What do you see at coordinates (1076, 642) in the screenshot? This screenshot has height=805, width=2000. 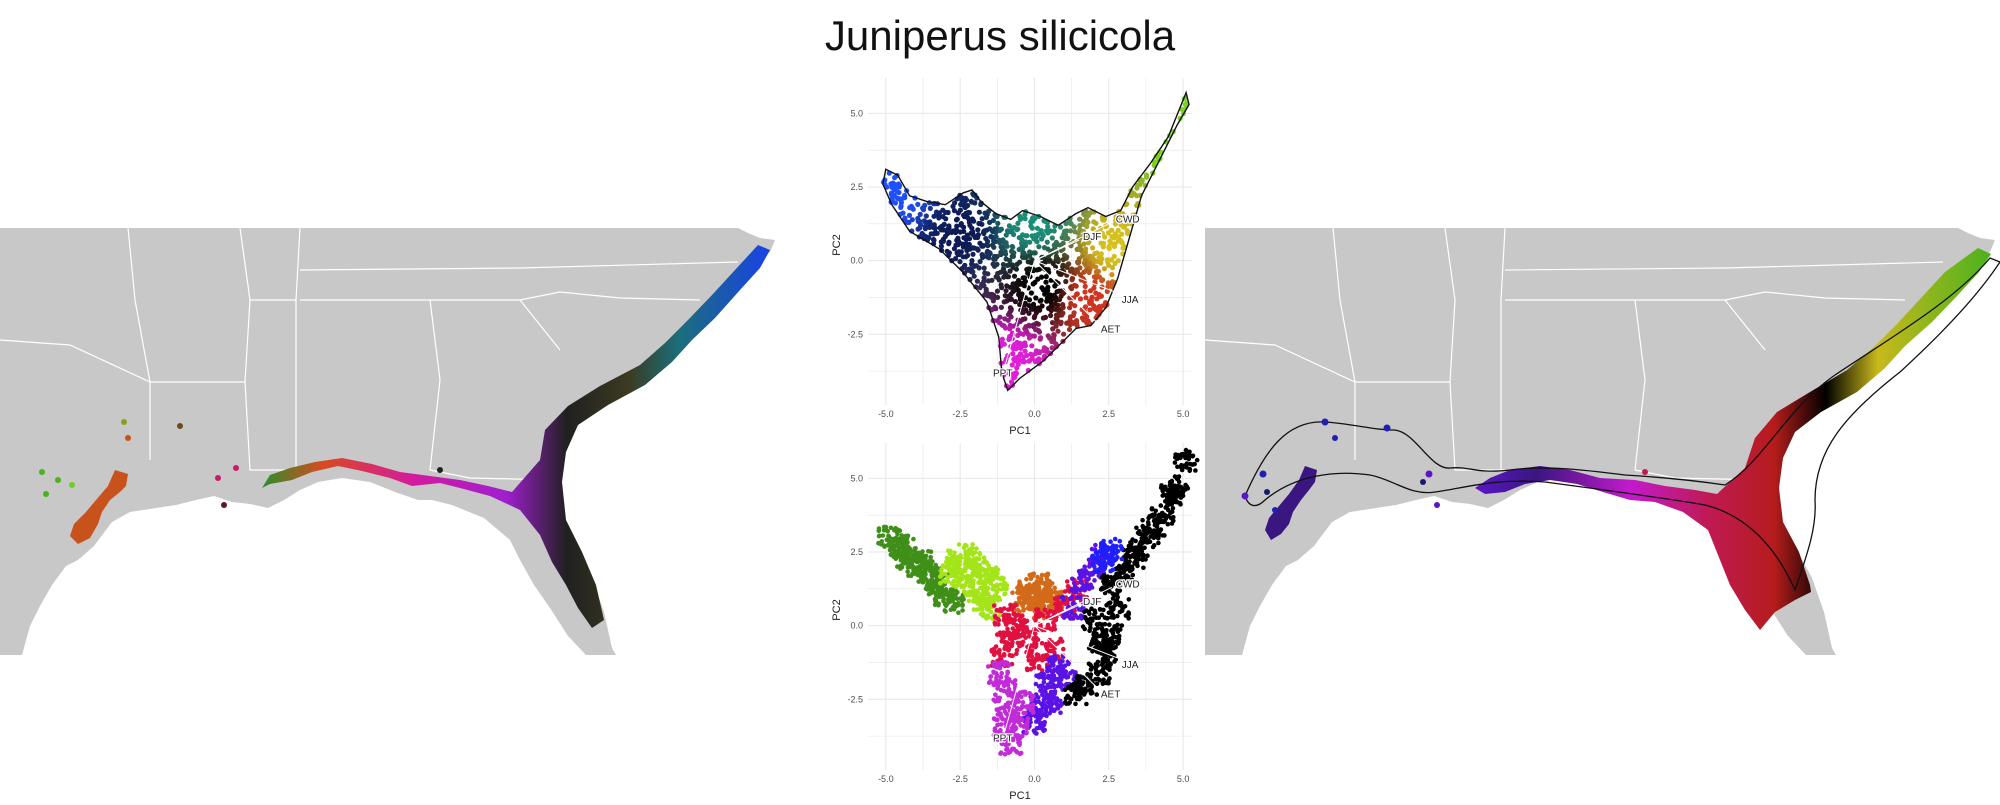 I see `loading-vector-jja` at bounding box center [1076, 642].